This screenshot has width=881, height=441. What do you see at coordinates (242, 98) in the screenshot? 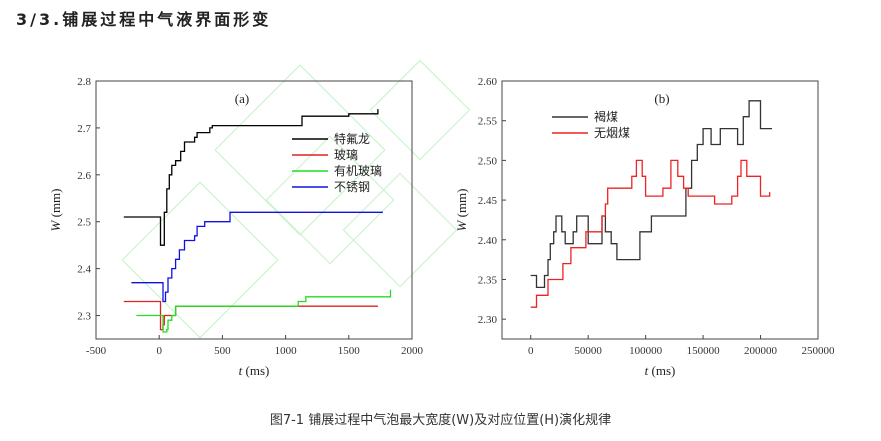
I see `panel-label: (a)` at bounding box center [242, 98].